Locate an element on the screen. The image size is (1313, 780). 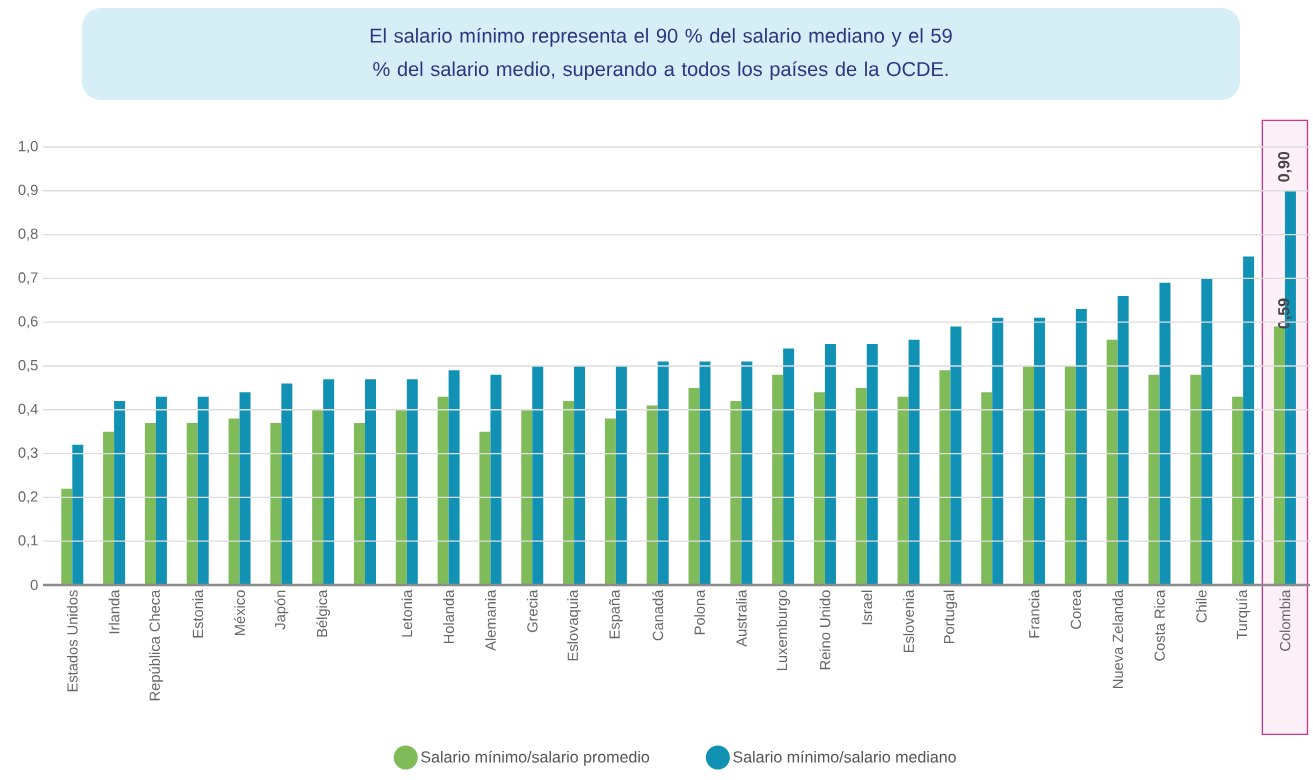
data-label: 0,59 is located at coordinates (1285, 313).